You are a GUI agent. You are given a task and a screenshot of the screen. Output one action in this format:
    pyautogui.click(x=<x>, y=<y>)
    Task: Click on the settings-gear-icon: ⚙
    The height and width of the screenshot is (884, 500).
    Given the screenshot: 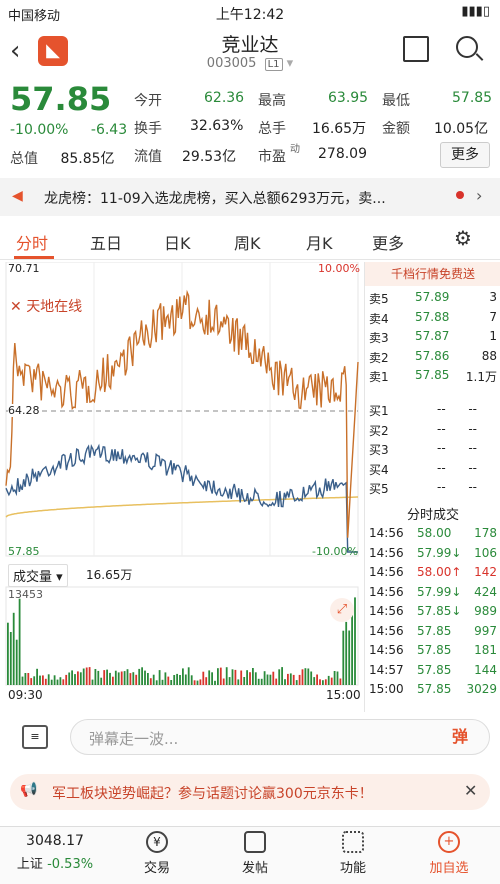 What is the action you would take?
    pyautogui.click(x=463, y=238)
    